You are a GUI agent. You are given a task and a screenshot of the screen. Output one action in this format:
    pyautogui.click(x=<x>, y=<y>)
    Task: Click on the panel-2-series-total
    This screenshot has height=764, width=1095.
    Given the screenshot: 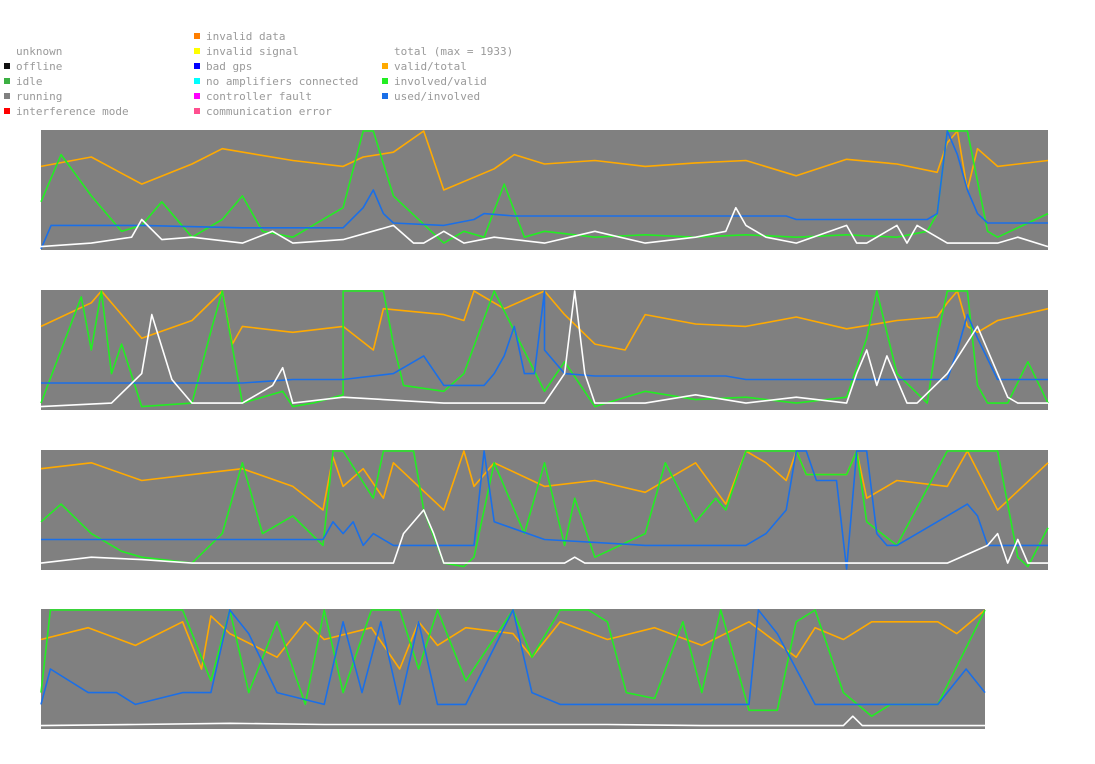 What is the action you would take?
    pyautogui.click(x=544, y=349)
    